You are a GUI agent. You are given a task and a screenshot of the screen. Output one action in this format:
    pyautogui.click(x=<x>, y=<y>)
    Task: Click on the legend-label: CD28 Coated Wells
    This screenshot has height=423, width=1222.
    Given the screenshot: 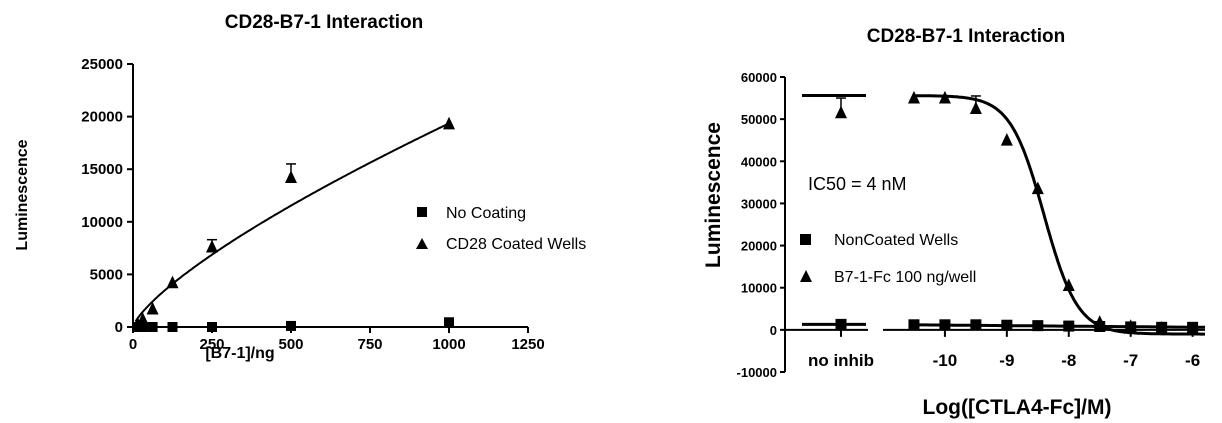 What is the action you would take?
    pyautogui.click(x=516, y=244)
    